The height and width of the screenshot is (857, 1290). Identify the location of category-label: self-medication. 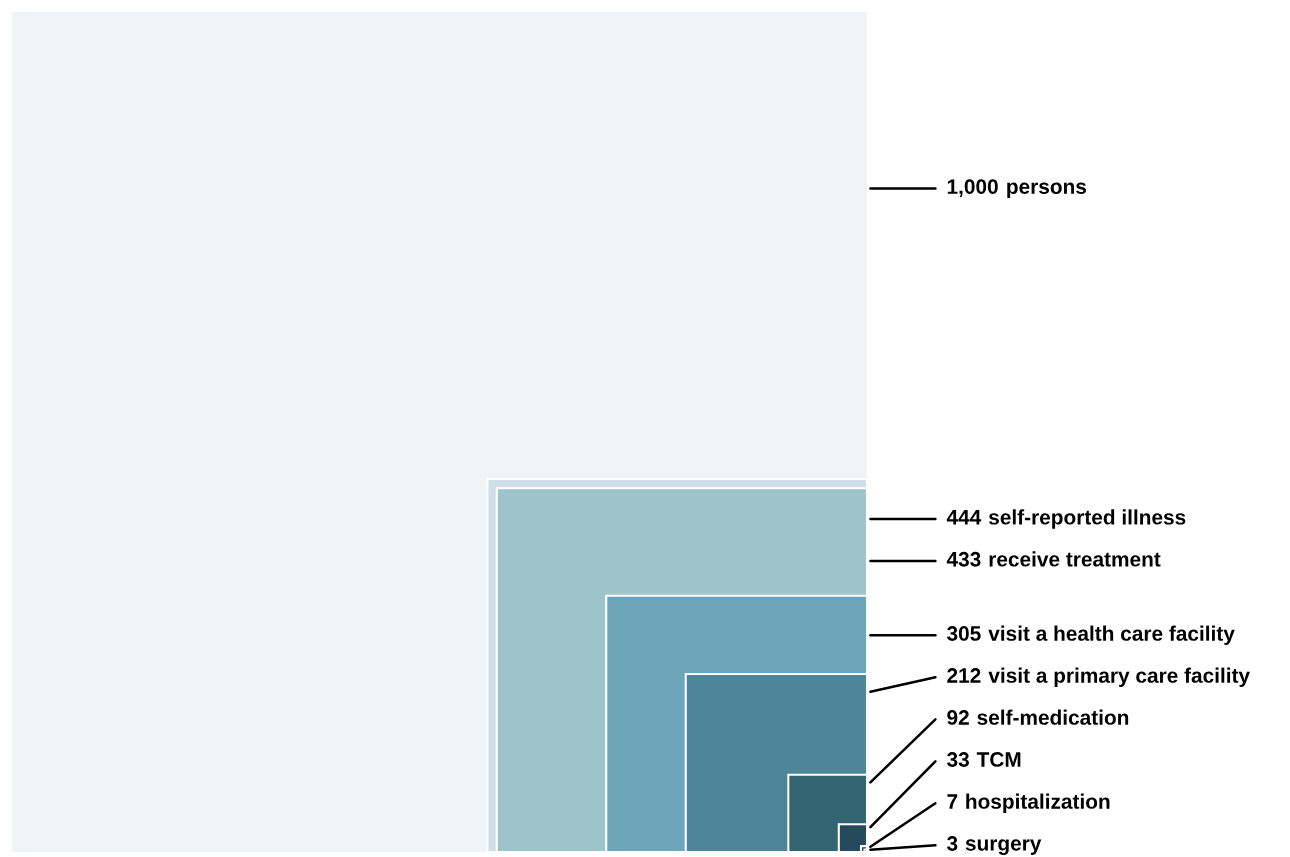
(1053, 717).